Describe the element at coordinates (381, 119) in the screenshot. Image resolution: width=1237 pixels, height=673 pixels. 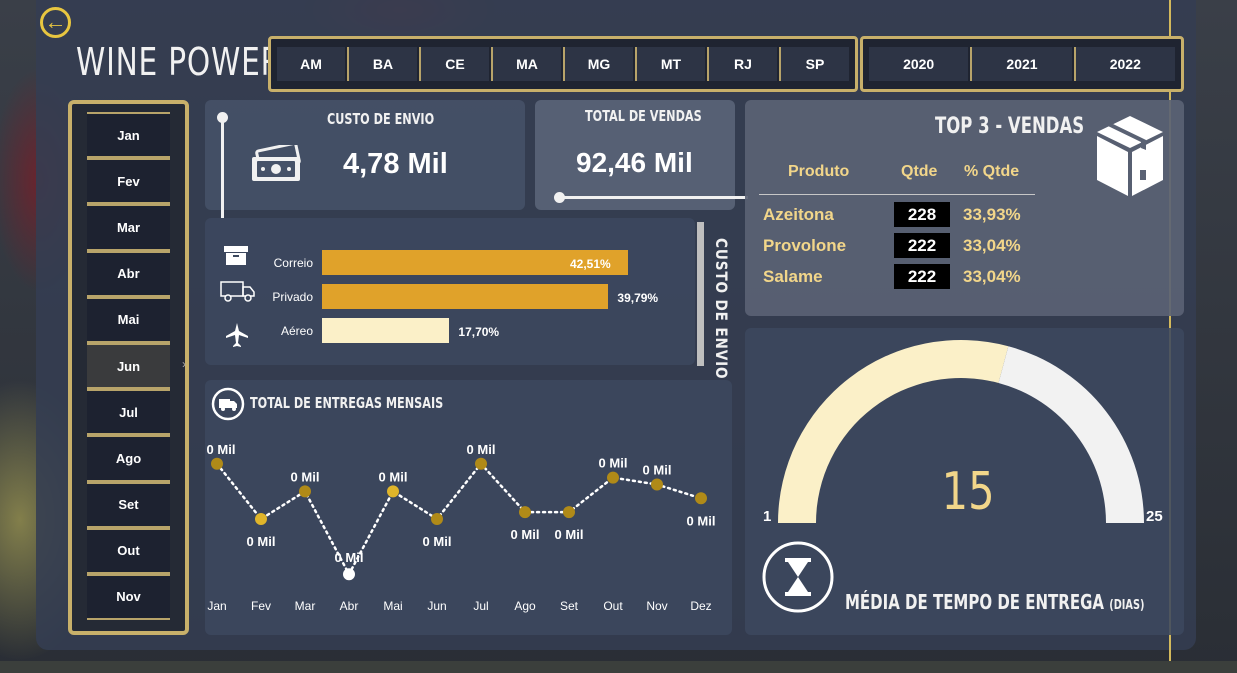
I see `card-title: CUSTO DE ENVIO` at that location.